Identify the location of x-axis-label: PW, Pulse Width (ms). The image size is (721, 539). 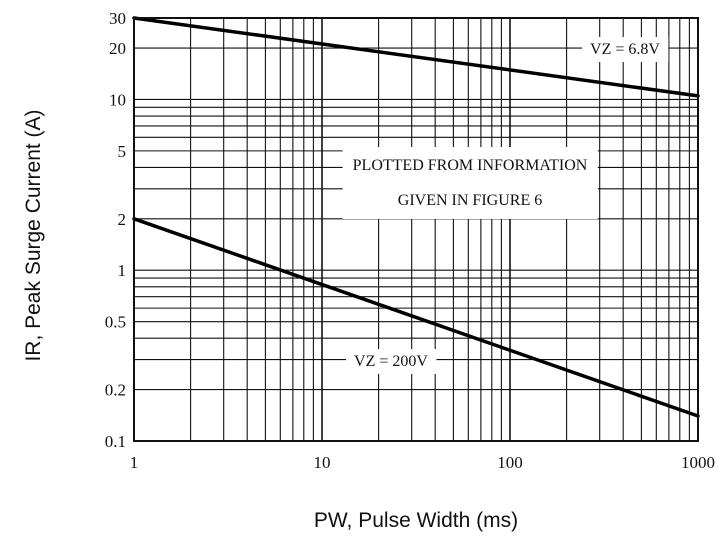
(416, 520).